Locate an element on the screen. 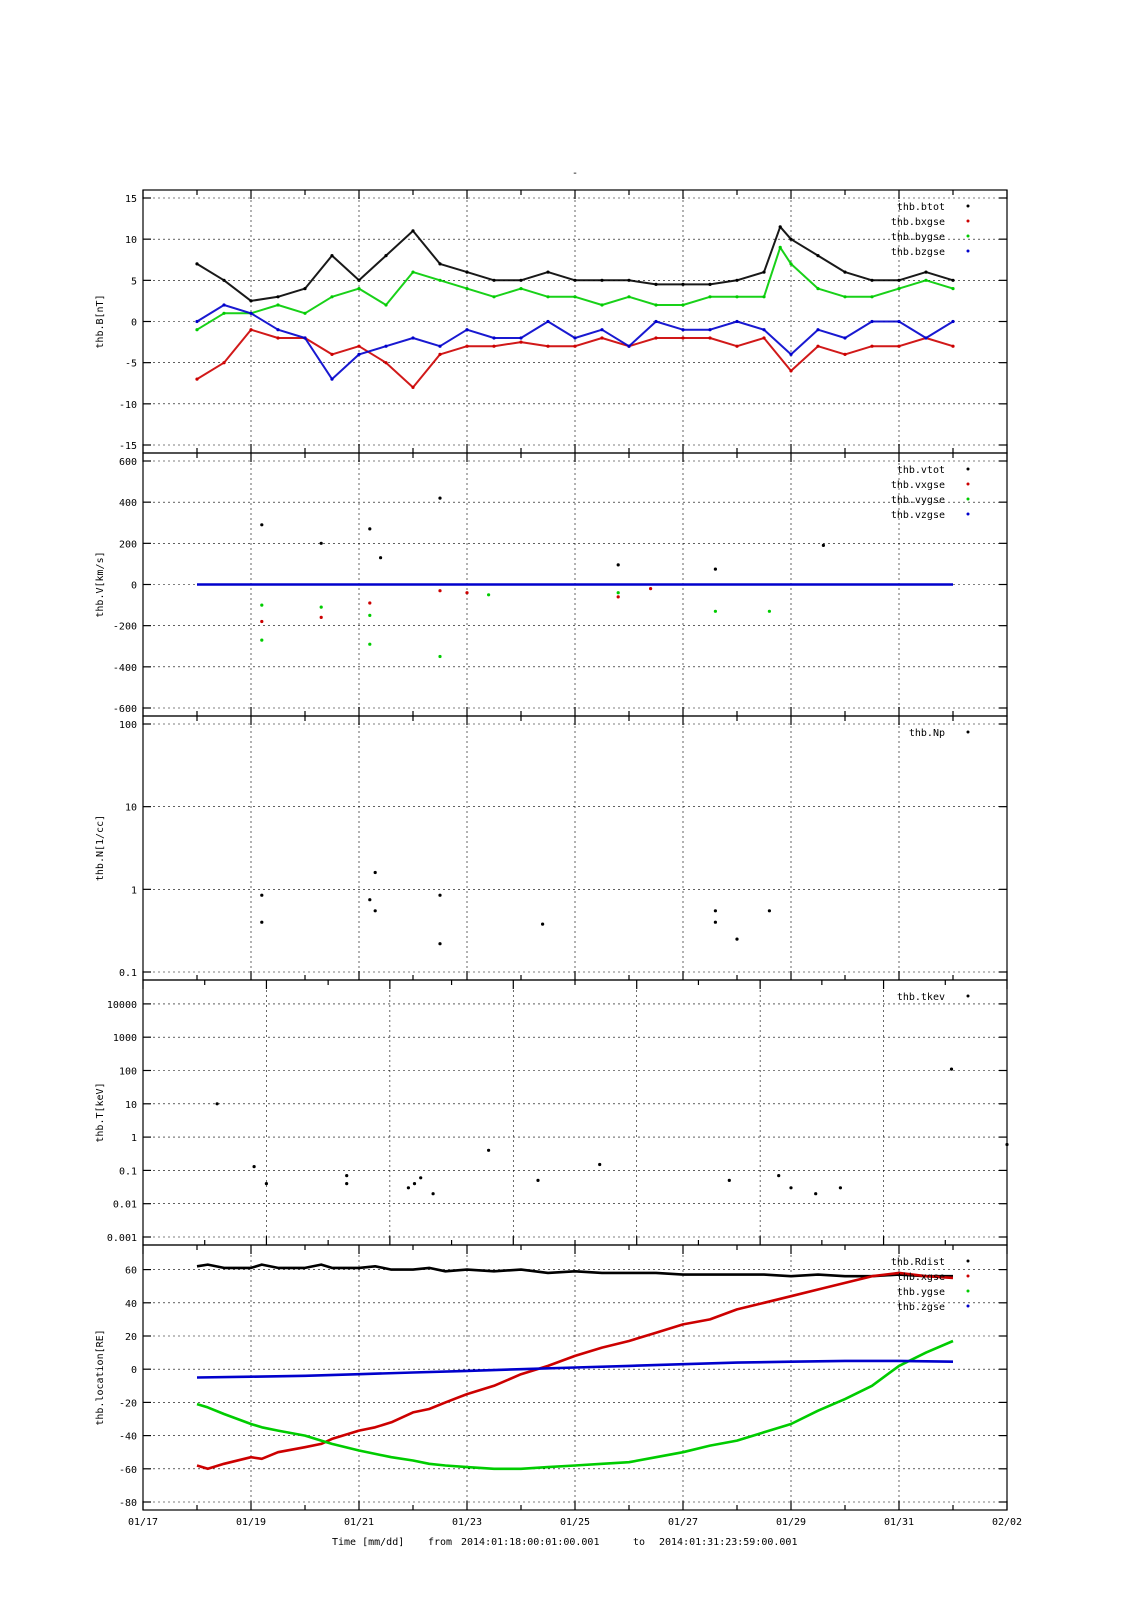 Image resolution: width=1131 pixels, height=1600 pixels. series-thb.Np is located at coordinates (516, 908).